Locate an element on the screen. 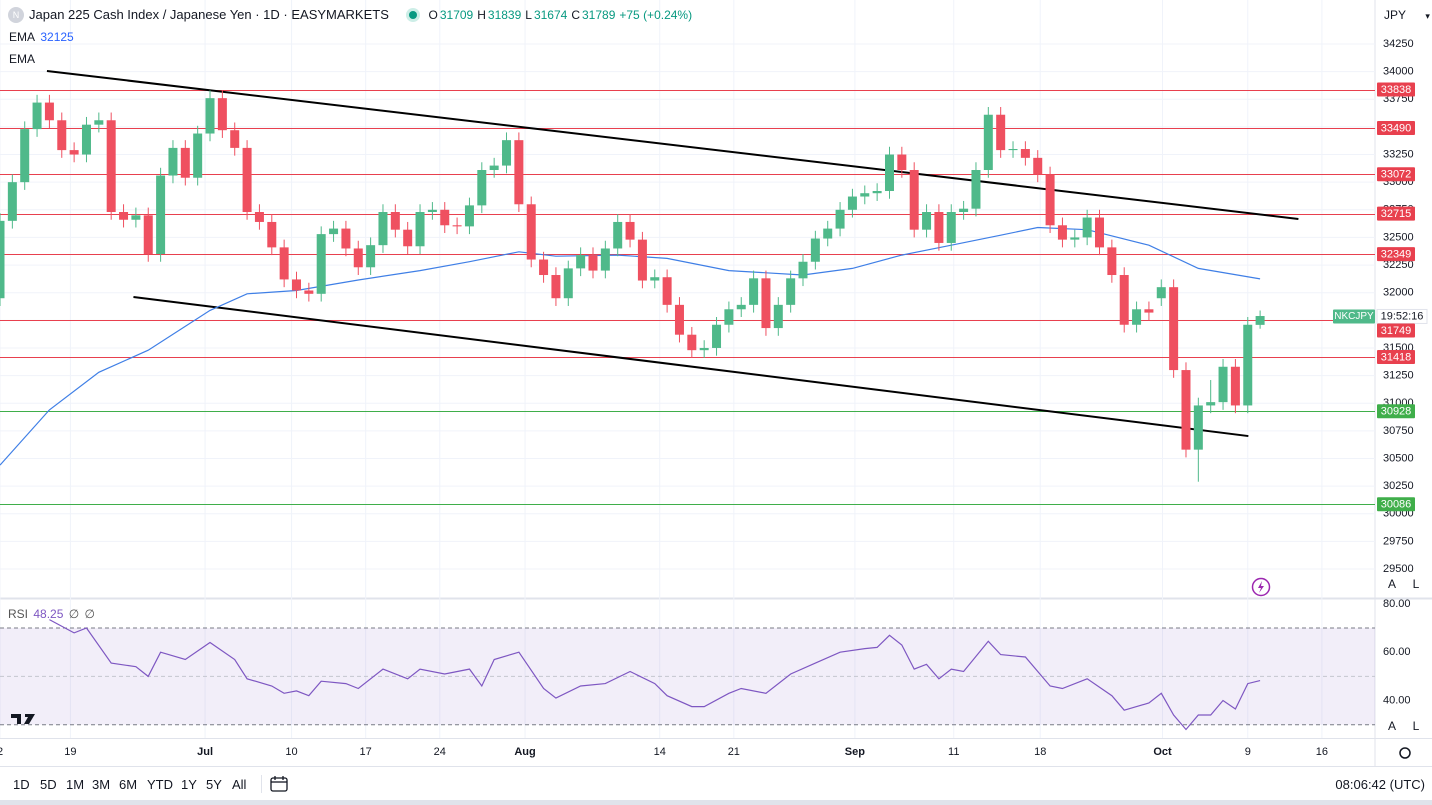  rsi-name: RSI is located at coordinates (18, 614).